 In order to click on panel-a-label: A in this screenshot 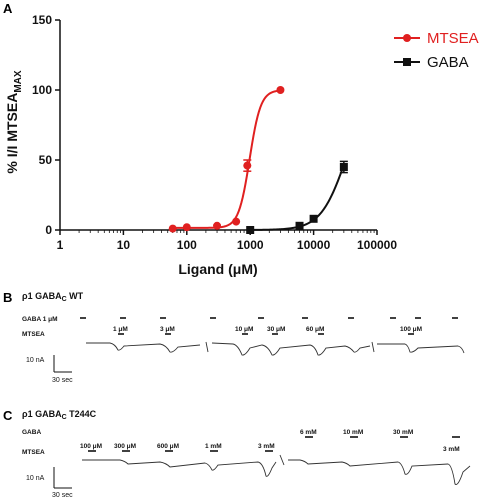, I will do `click(8, 8)`.